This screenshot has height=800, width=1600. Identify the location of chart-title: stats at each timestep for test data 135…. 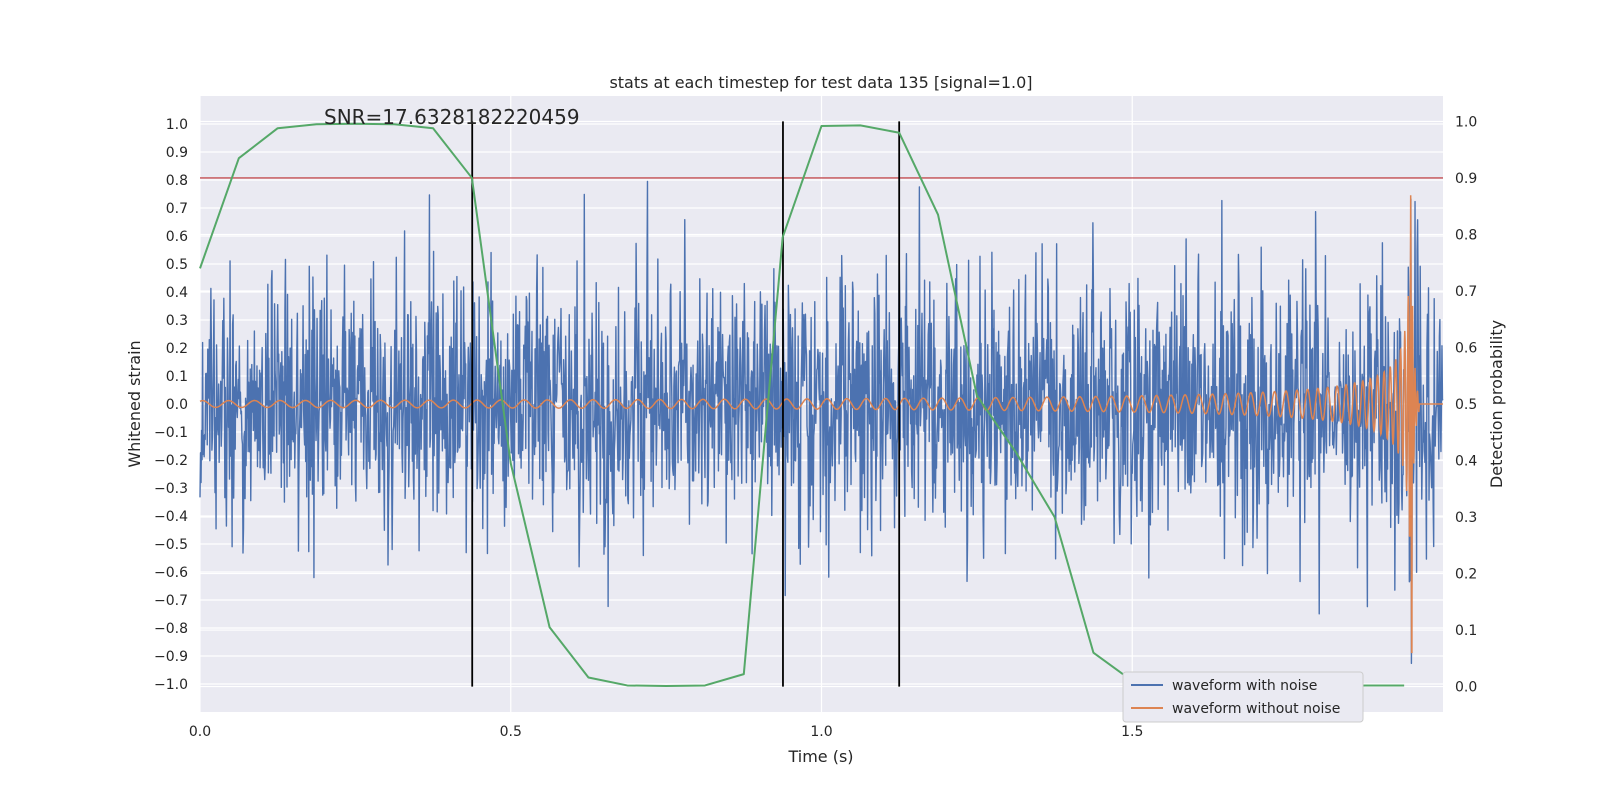
(820, 82).